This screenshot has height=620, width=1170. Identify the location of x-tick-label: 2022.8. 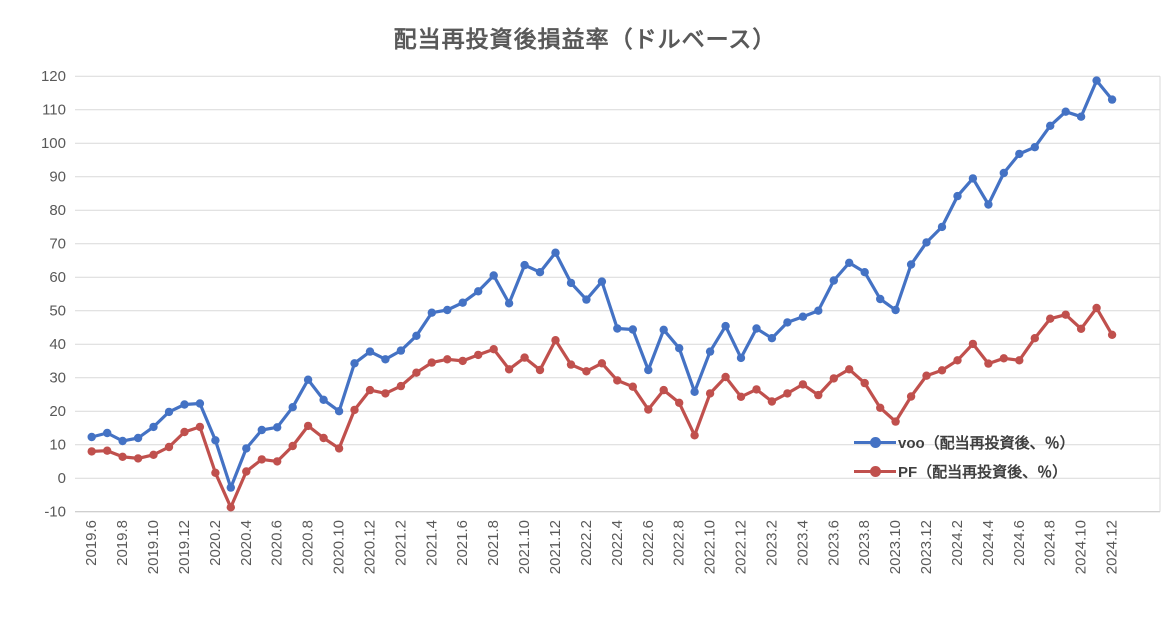
(679, 543).